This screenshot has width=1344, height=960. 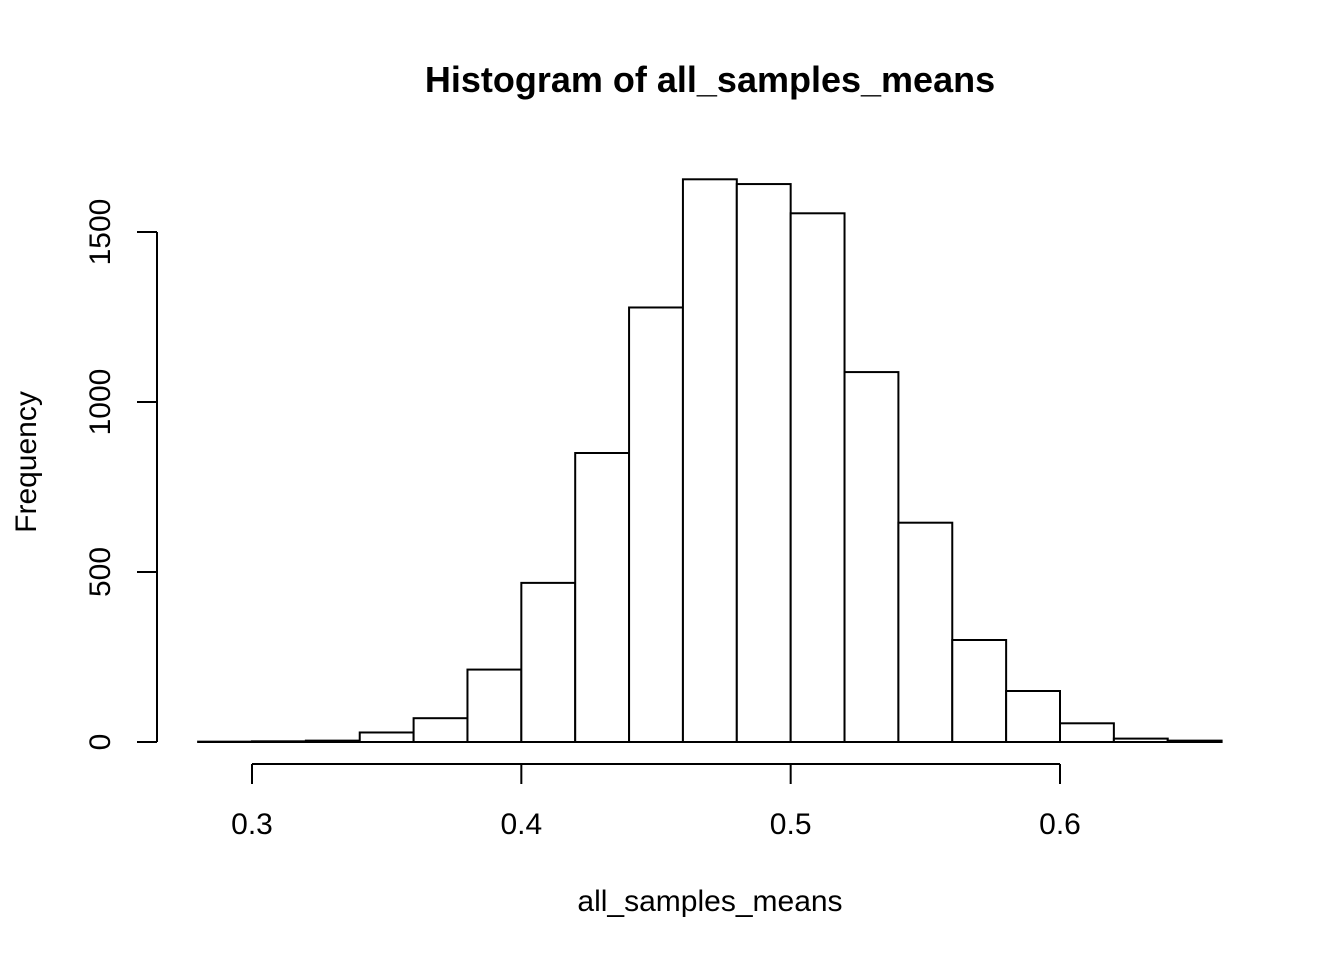 I want to click on x-tick-label: 0.6, so click(x=1060, y=824).